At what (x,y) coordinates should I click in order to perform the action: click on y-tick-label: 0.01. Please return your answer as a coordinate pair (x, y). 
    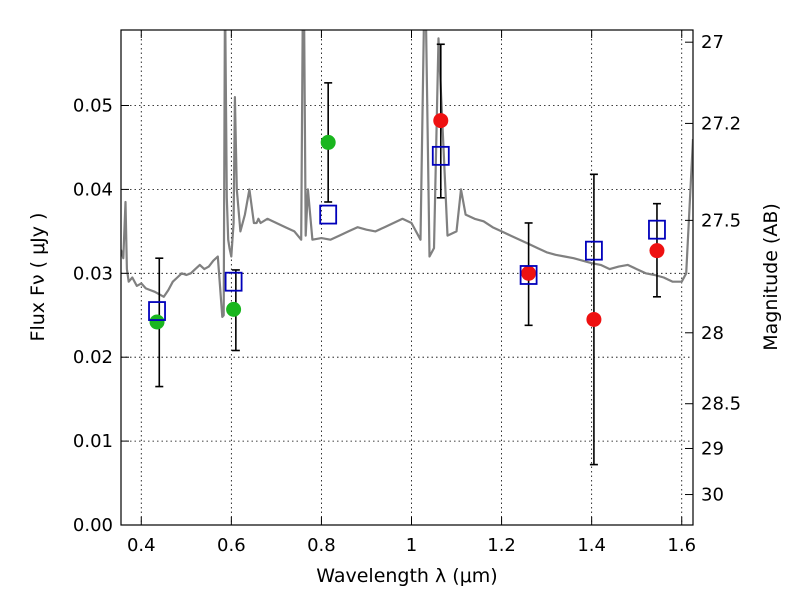
    Looking at the image, I should click on (93, 441).